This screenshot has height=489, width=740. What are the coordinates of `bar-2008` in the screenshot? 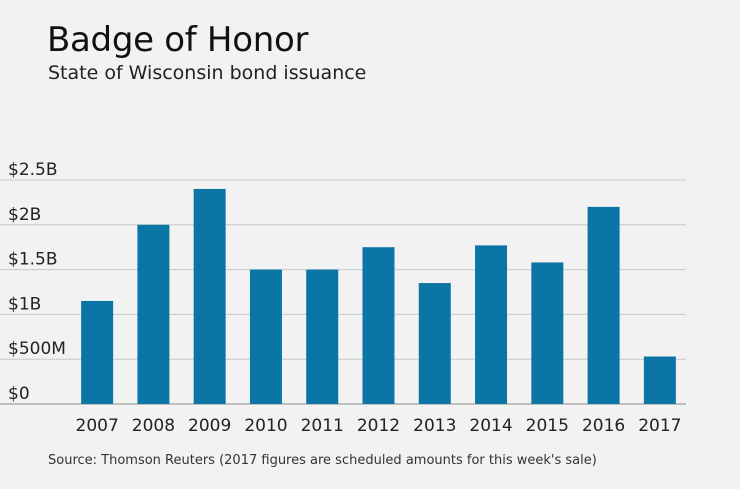 It's located at (153, 314).